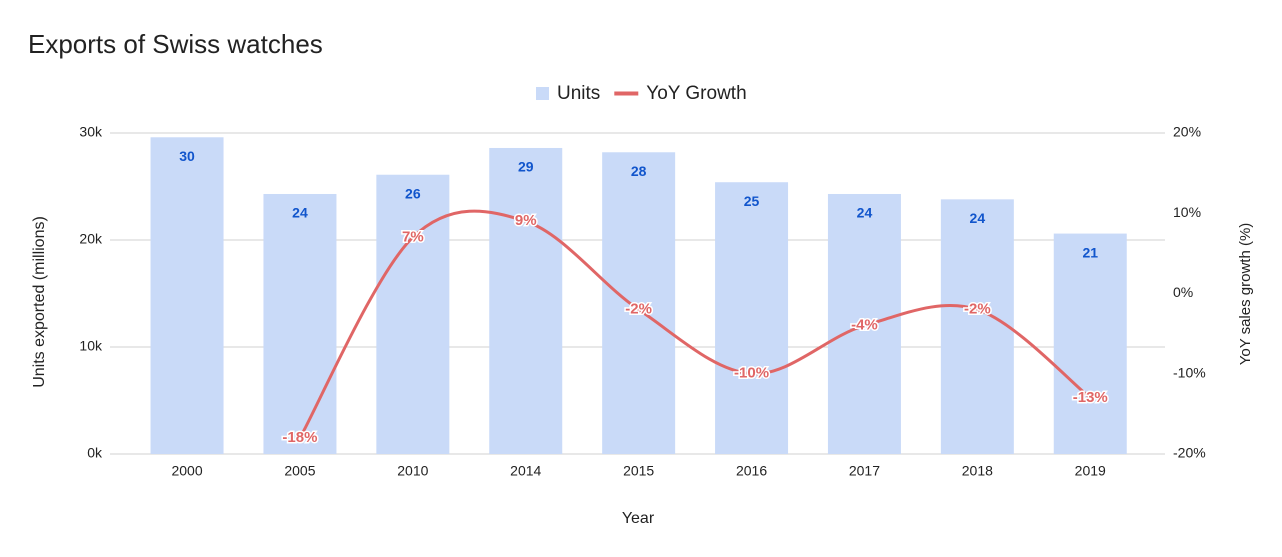  I want to click on line-label: -18%, so click(299, 437).